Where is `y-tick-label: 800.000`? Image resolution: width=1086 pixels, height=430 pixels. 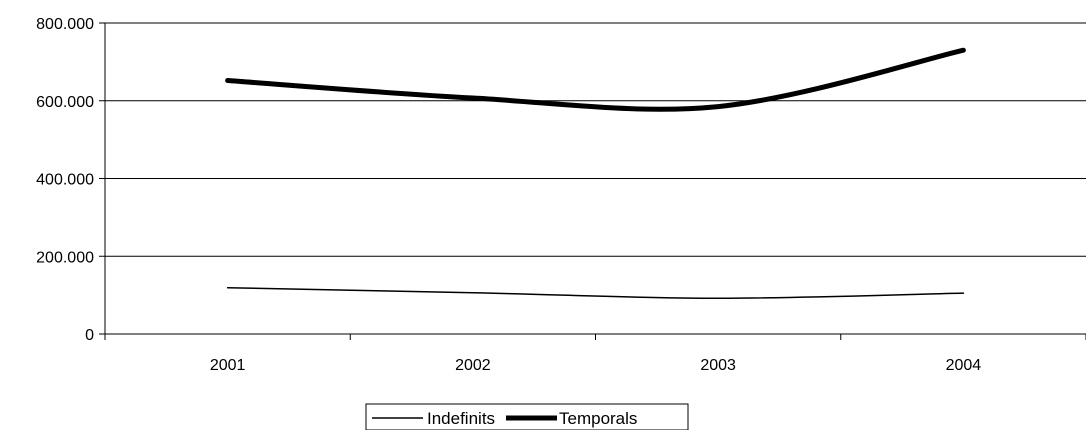
y-tick-label: 800.000 is located at coordinates (65, 24).